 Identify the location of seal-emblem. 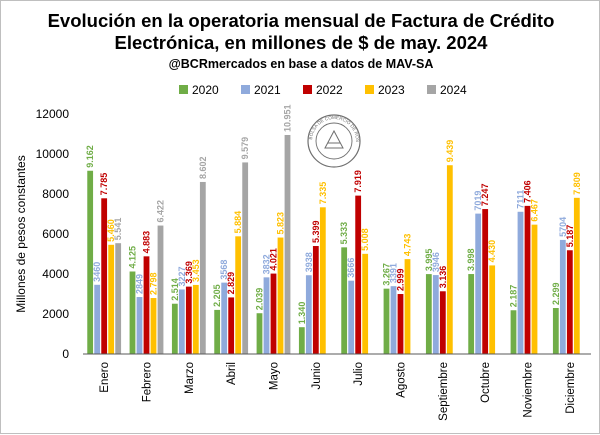
(334, 139).